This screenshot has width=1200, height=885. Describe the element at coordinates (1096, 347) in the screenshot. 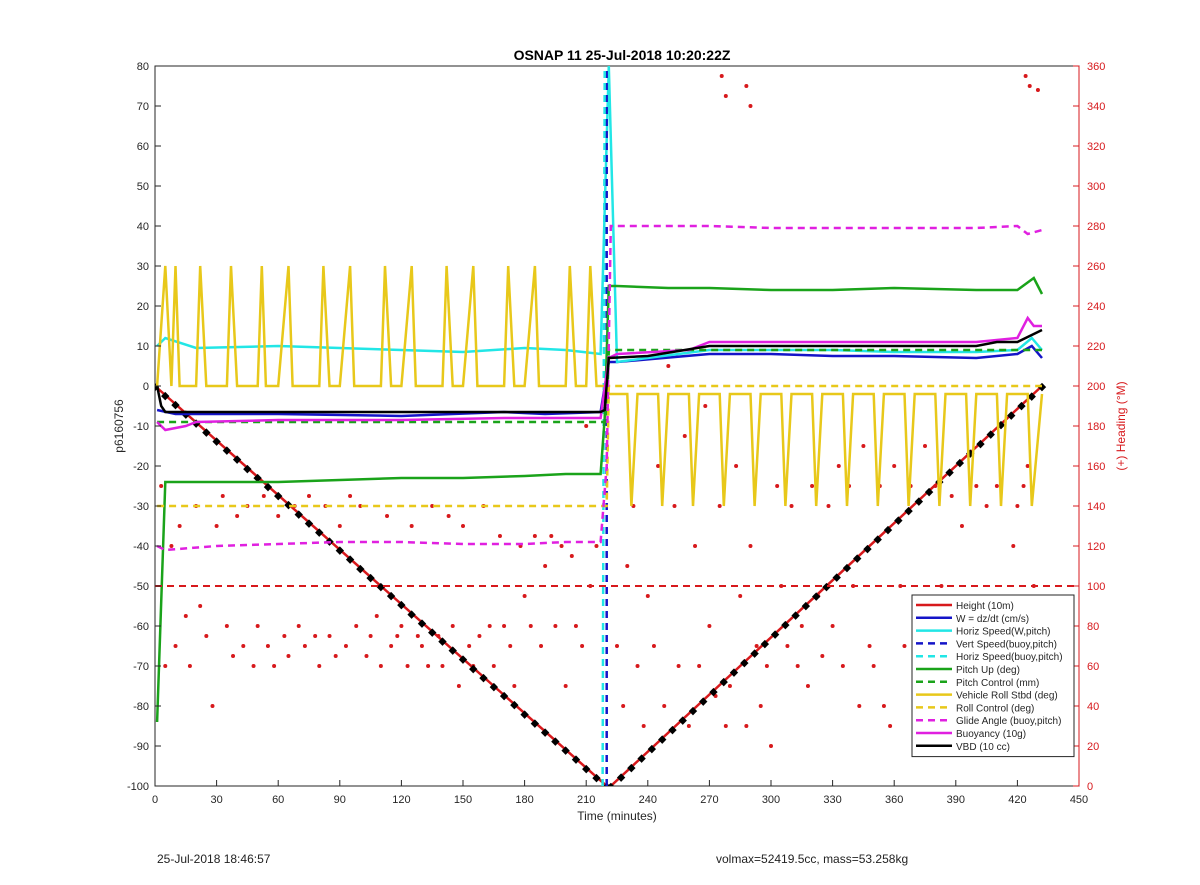

I see `y2-tick-label: 220` at that location.